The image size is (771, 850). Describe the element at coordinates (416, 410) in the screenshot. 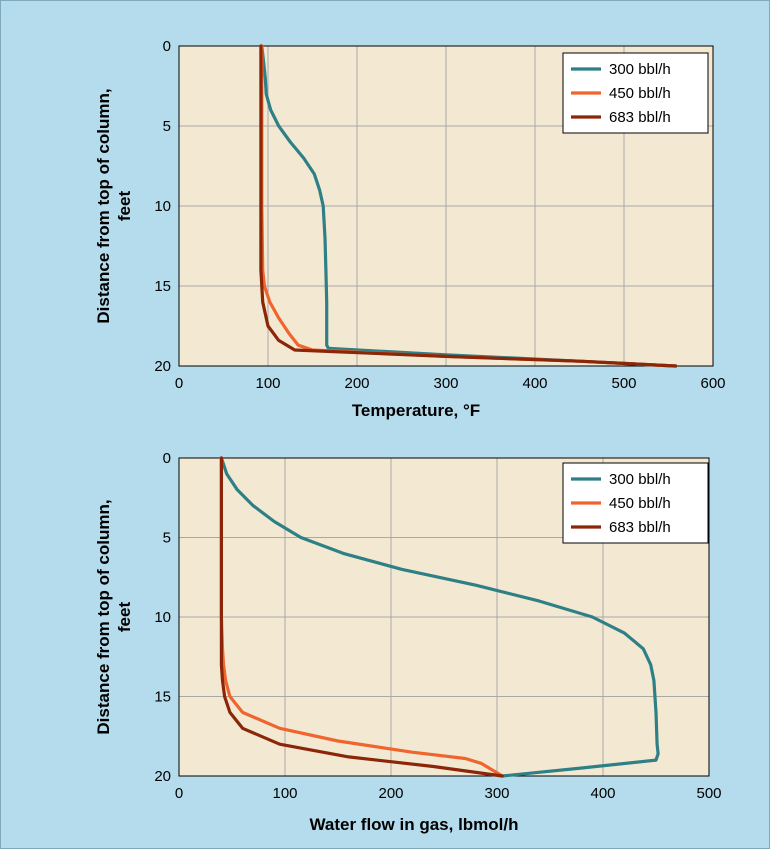

I see `x-axis-title: Temperature, °F` at that location.